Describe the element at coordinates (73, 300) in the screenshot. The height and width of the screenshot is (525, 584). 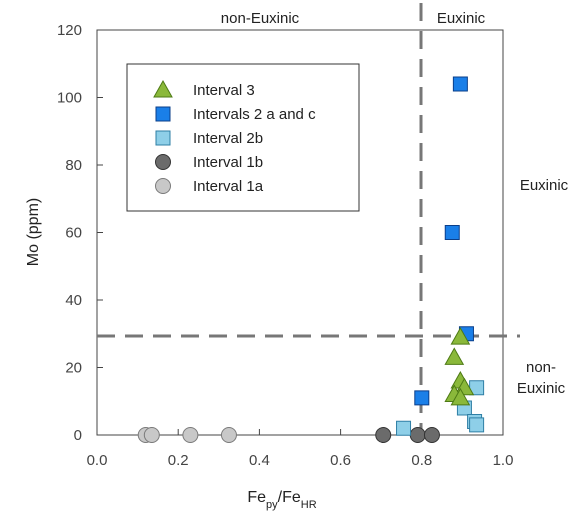
I see `y-tick-label: 40` at that location.